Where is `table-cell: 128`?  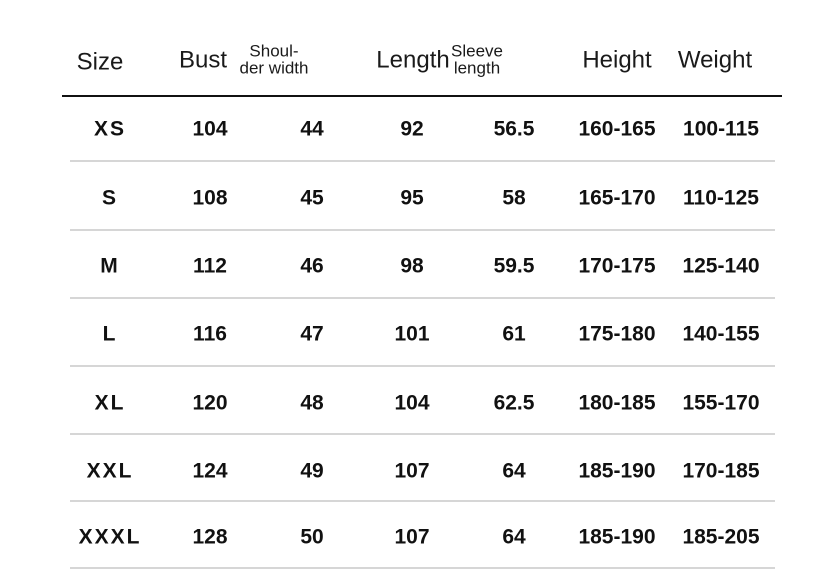 table-cell: 128 is located at coordinates (209, 537).